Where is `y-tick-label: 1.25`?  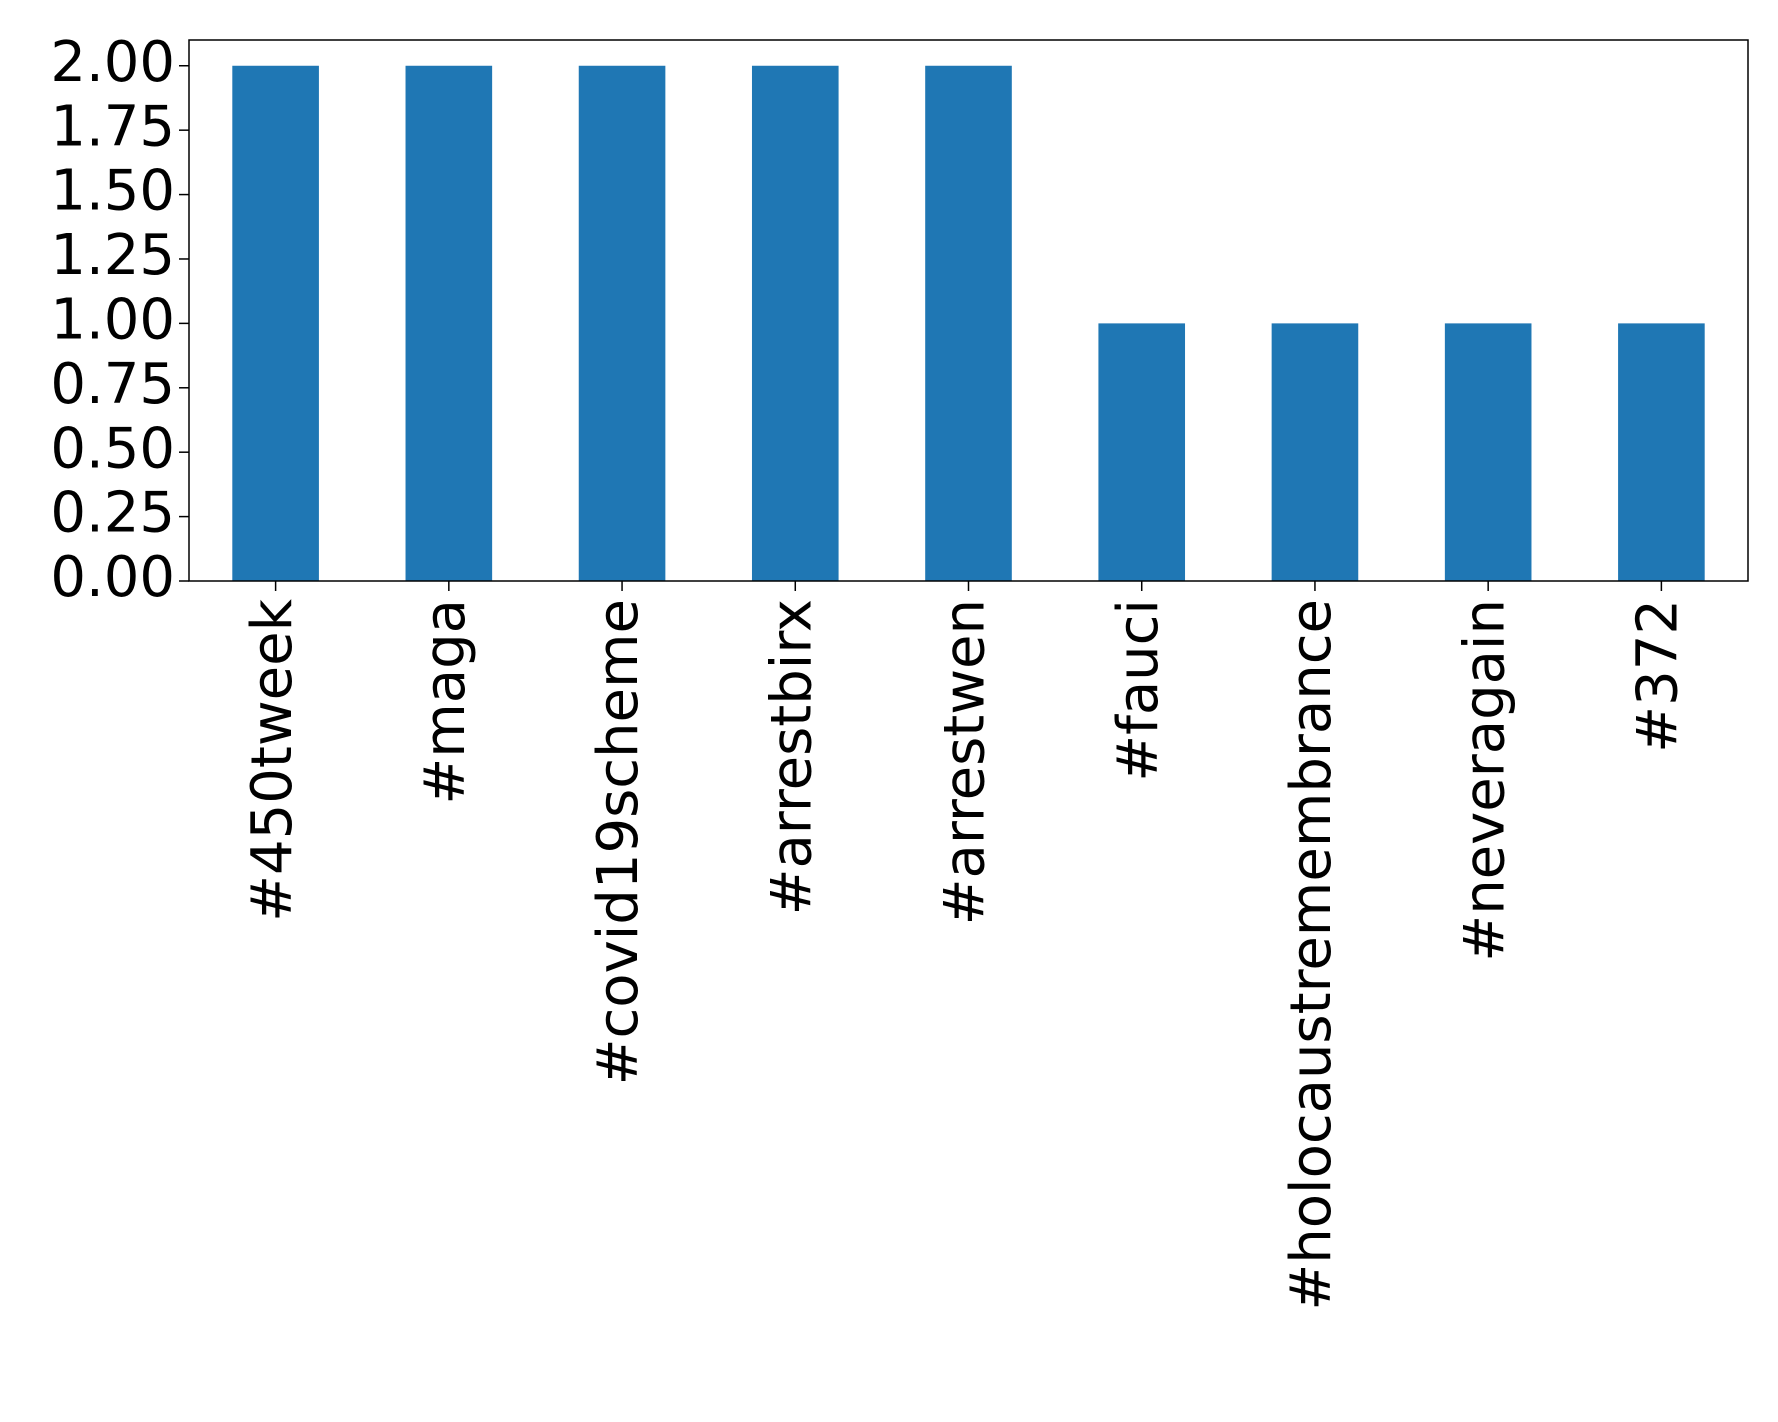
y-tick-label: 1.25 is located at coordinates (112, 255).